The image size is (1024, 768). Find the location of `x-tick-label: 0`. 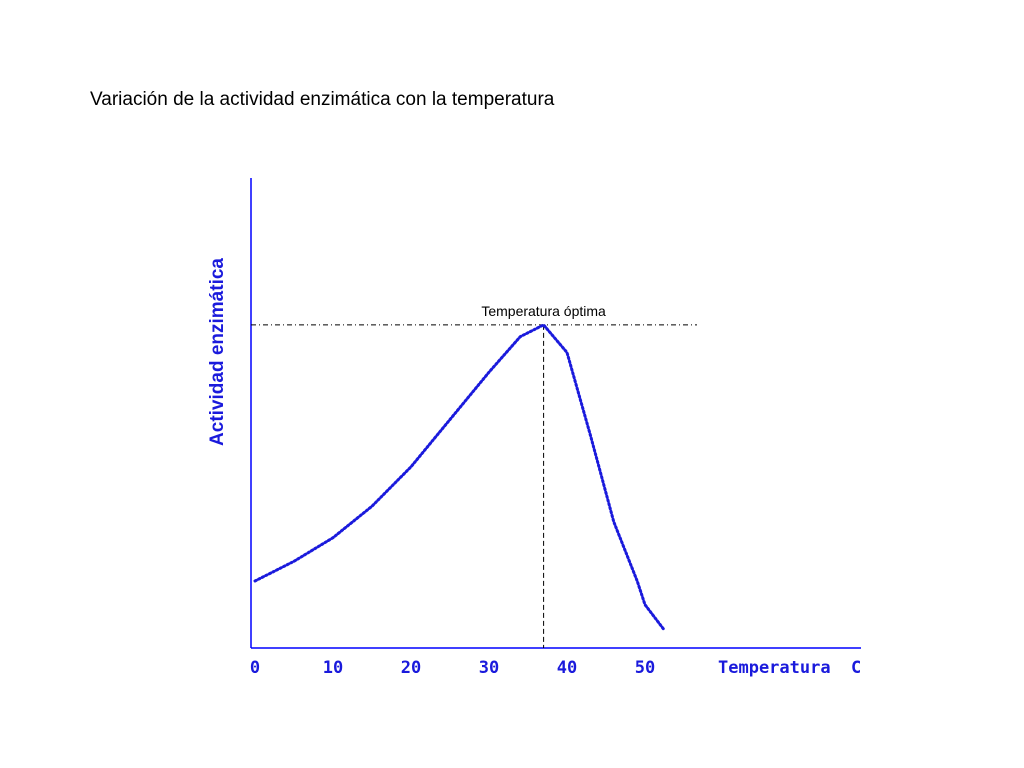

x-tick-label: 0 is located at coordinates (255, 668).